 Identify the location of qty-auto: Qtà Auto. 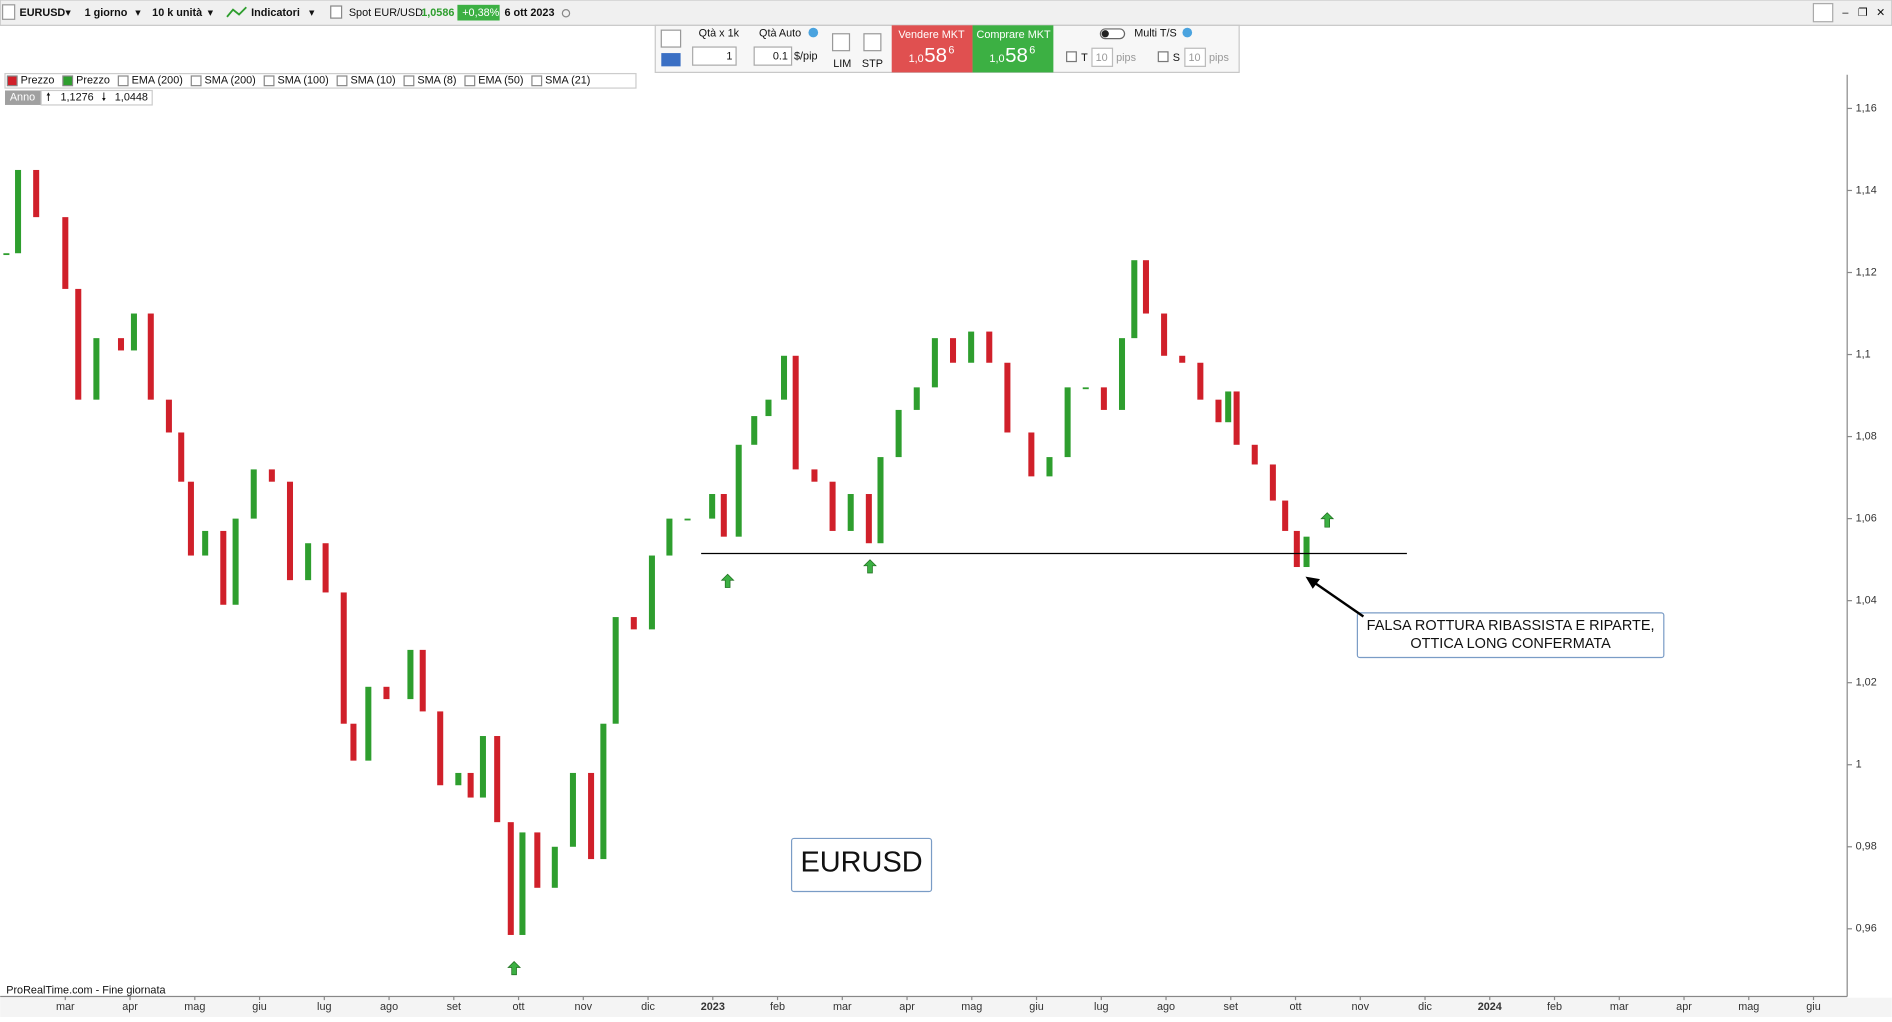
(780, 34).